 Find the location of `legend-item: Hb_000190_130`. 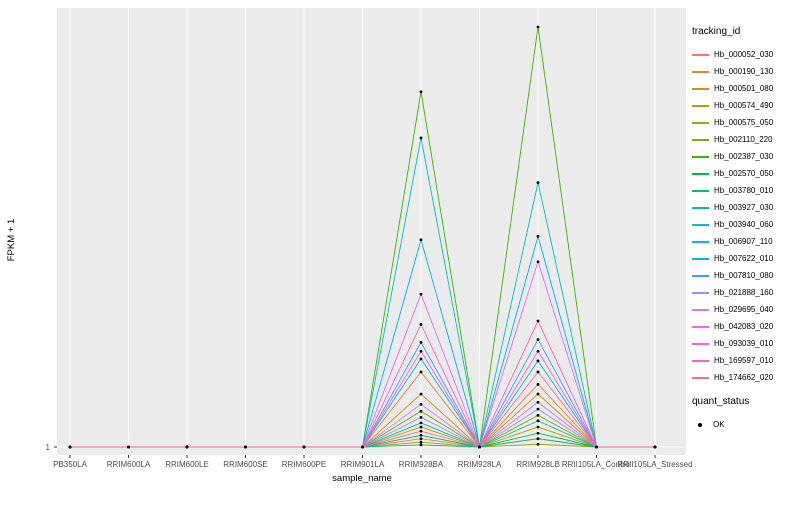

legend-item: Hb_000190_130 is located at coordinates (745, 71).